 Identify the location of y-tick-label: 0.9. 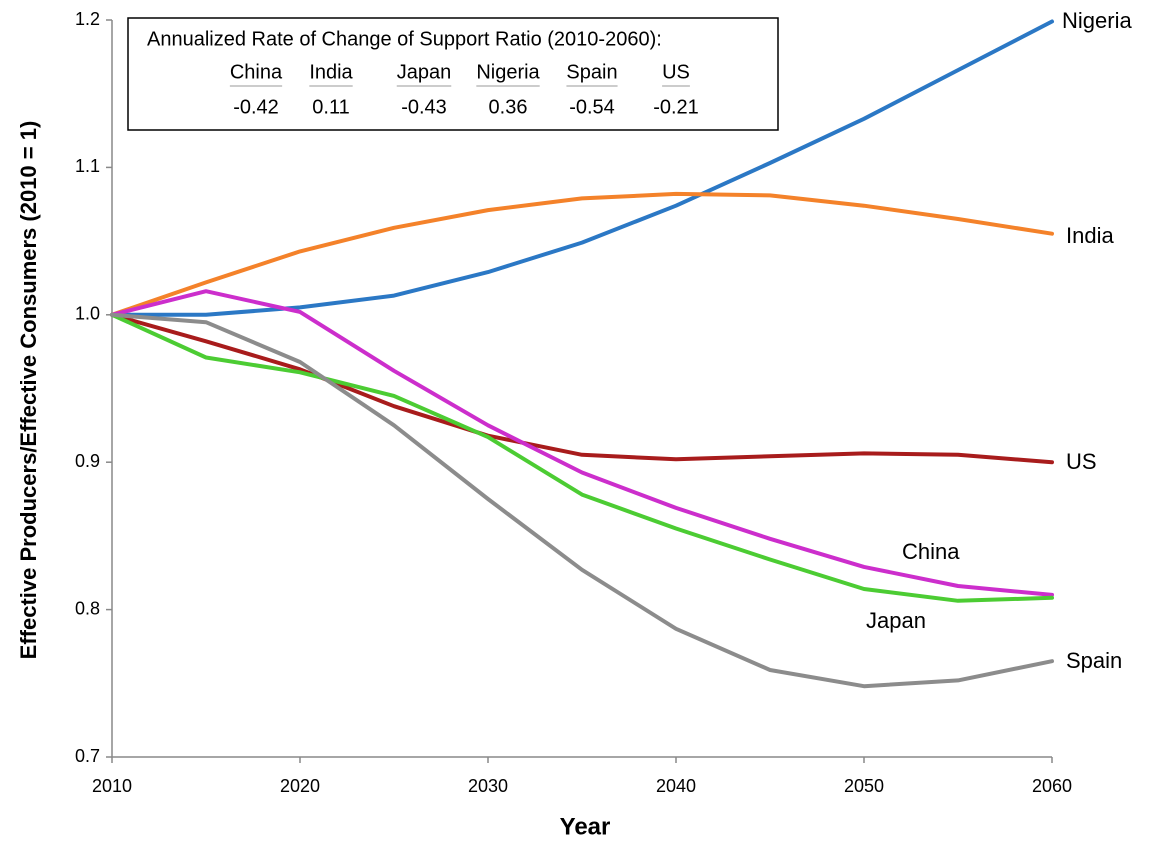
(87, 461).